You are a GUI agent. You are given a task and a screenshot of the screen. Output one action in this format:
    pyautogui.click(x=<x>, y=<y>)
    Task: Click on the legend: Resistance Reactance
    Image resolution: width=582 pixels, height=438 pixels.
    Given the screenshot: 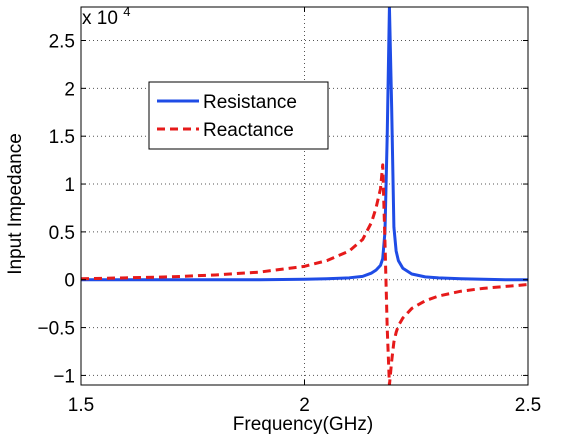 What is the action you would take?
    pyautogui.click(x=238, y=115)
    